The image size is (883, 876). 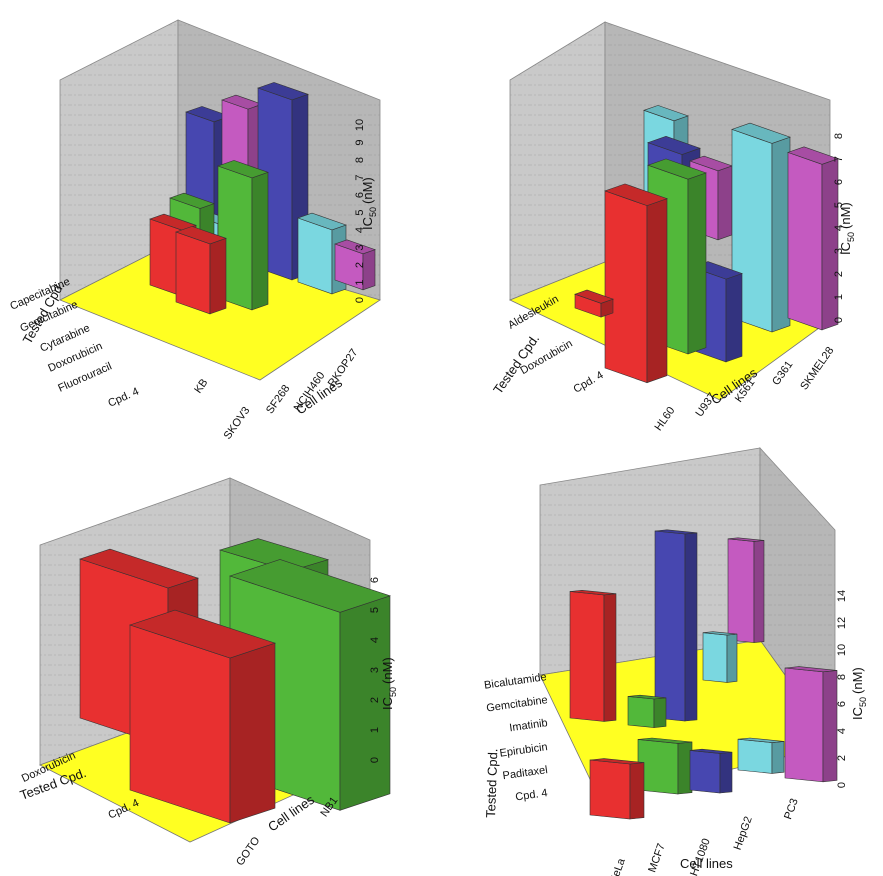 What do you see at coordinates (517, 704) in the screenshot?
I see `y-tick-label: Gemcitabine` at bounding box center [517, 704].